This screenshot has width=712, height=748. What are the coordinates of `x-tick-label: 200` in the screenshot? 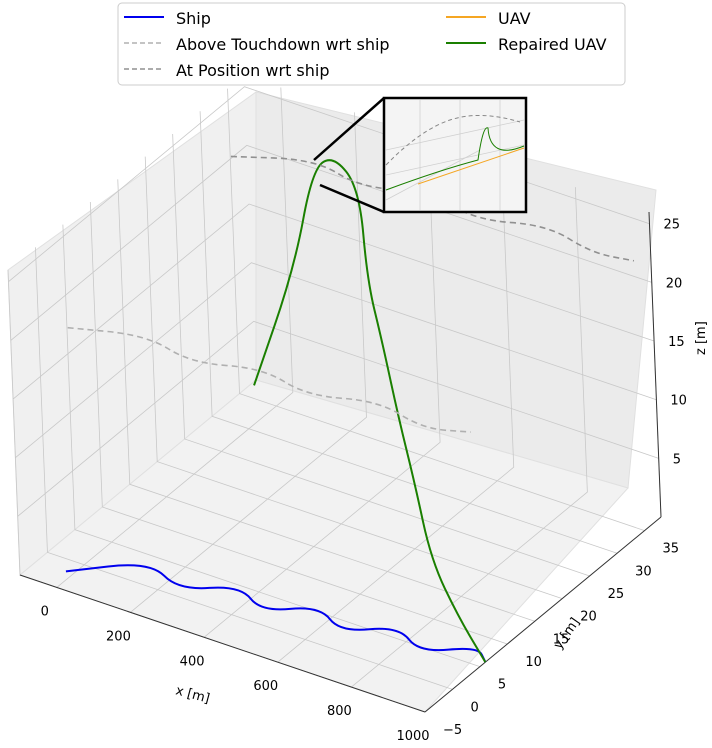 It's located at (118, 636).